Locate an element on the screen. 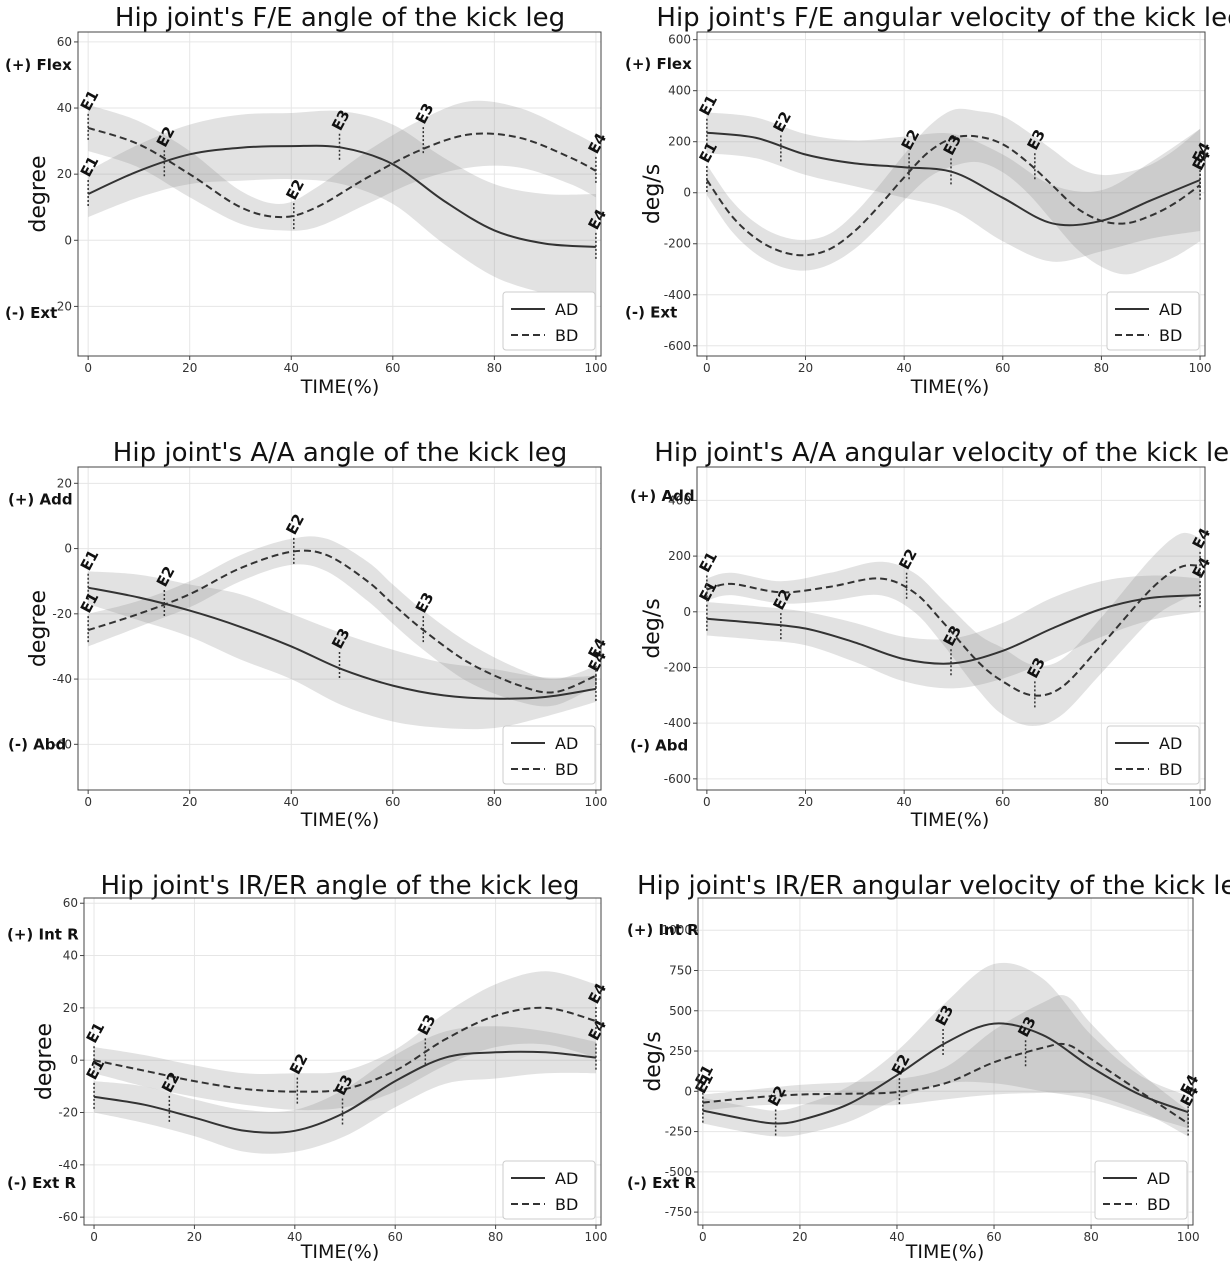 The height and width of the screenshot is (1270, 1230). y-tick-label: -60 is located at coordinates (68, 1217).